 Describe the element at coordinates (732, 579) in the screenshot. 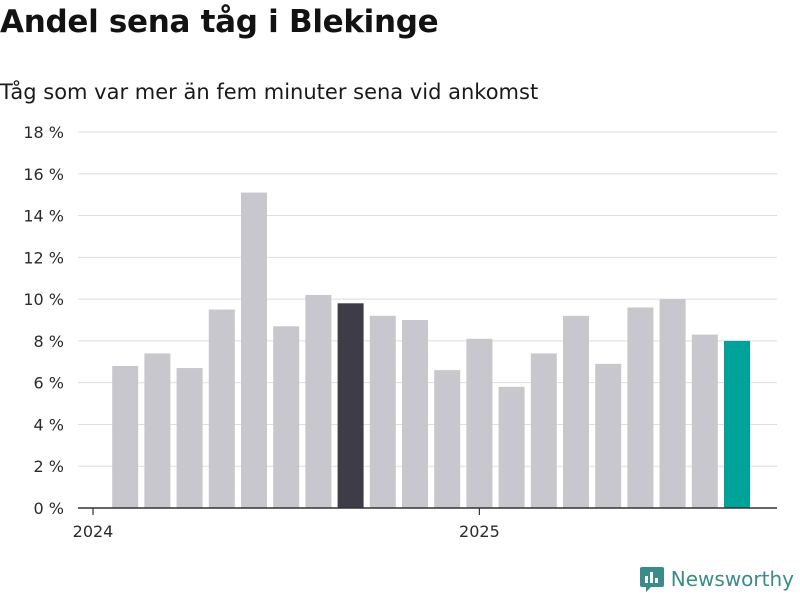

I see `brand-name: Newsworthy` at that location.